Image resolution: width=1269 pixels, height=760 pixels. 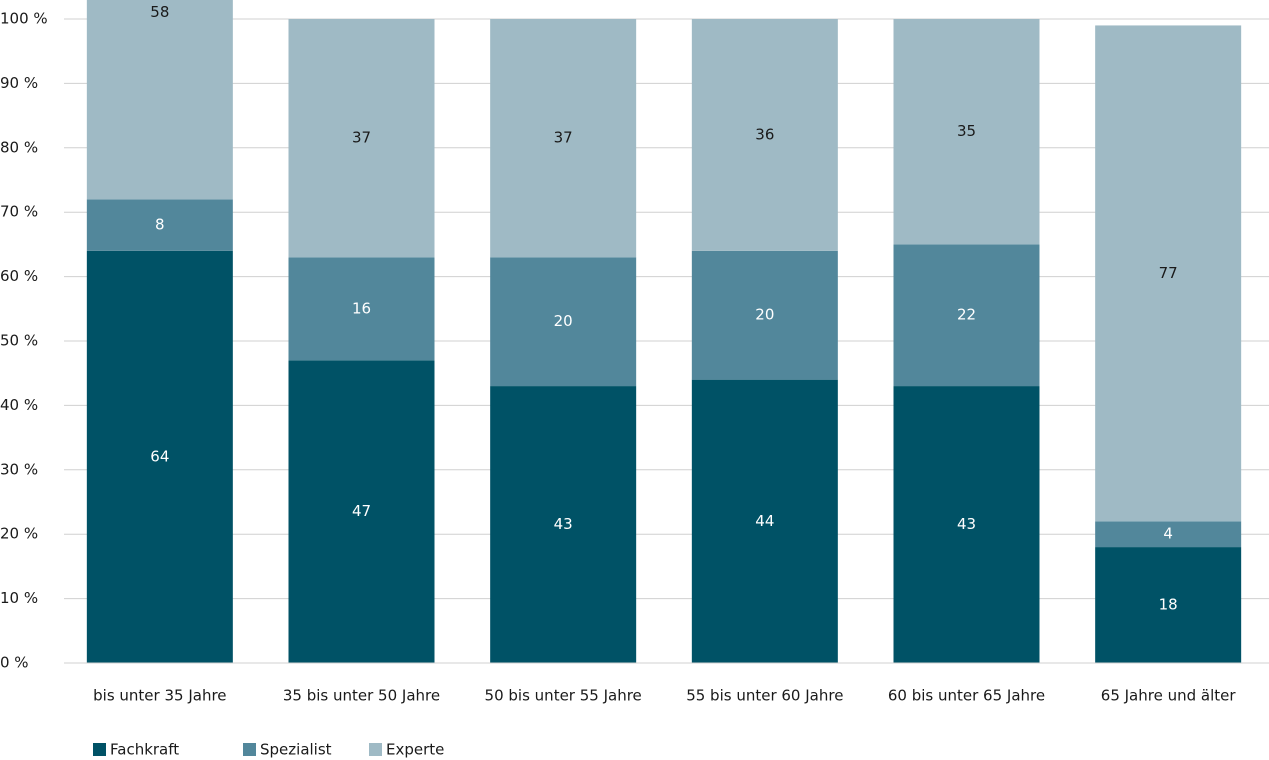 I want to click on value-label: 4, so click(x=1168, y=534).